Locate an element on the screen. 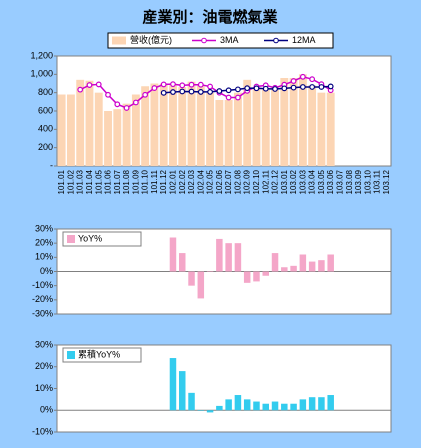 The height and width of the screenshot is (448, 421). x-tick-label: 102.04 is located at coordinates (200, 181).